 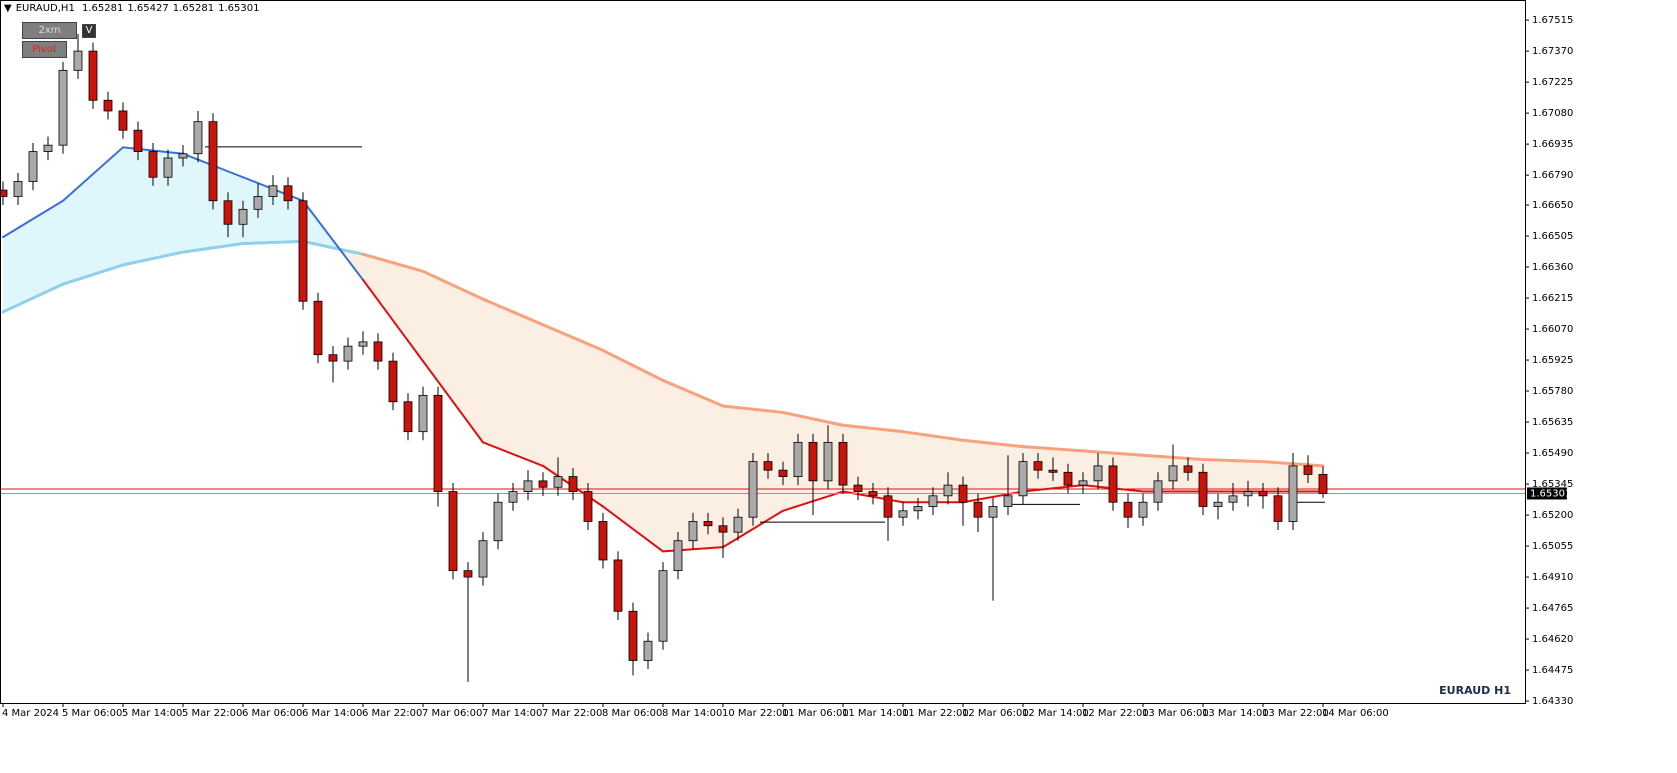 What do you see at coordinates (45, 8) in the screenshot?
I see `symbol: EURAUD,H1` at bounding box center [45, 8].